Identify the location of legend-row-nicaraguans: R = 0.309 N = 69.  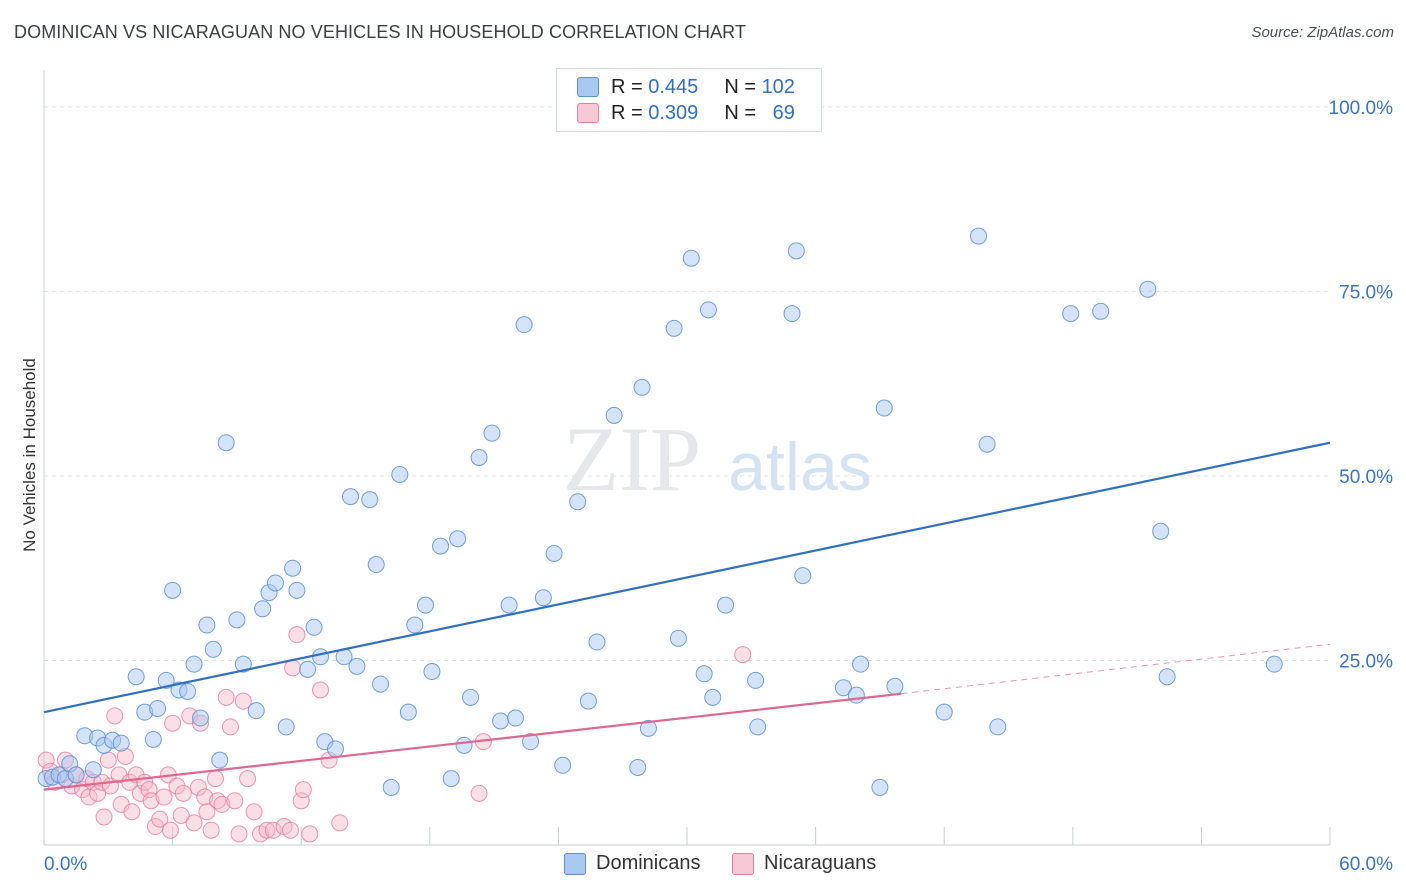
(686, 113).